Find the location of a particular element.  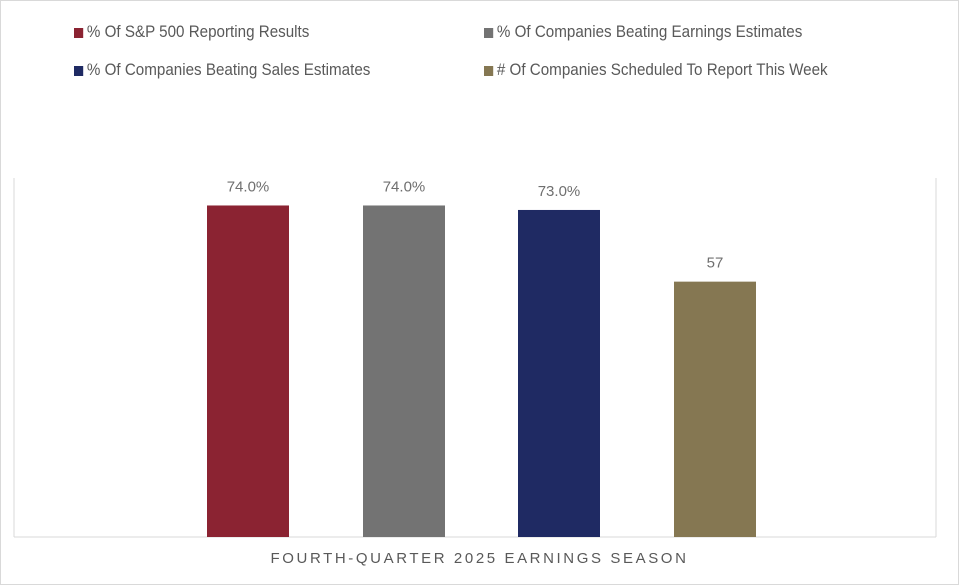

legend-item: % Of S&P 500 Reporting Results is located at coordinates (191, 32).